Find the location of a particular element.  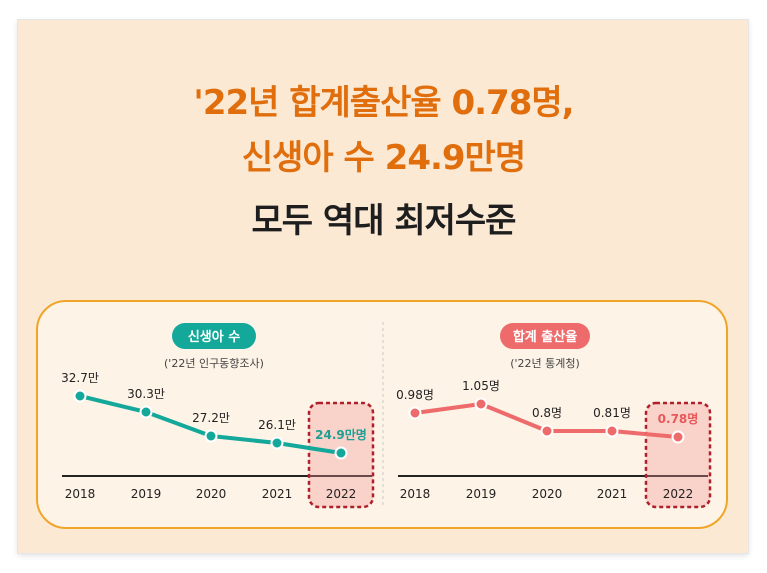

fertility-value-label-2018: 0.98명 is located at coordinates (415, 395).